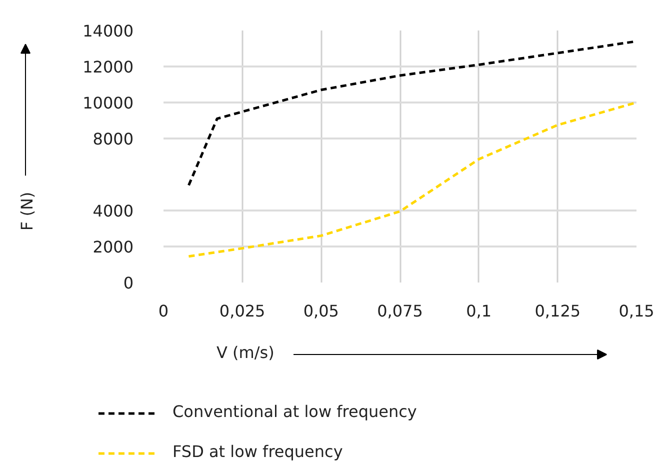 The width and height of the screenshot is (659, 464). What do you see at coordinates (242, 311) in the screenshot?
I see `x-tick-label: 0,025` at bounding box center [242, 311].